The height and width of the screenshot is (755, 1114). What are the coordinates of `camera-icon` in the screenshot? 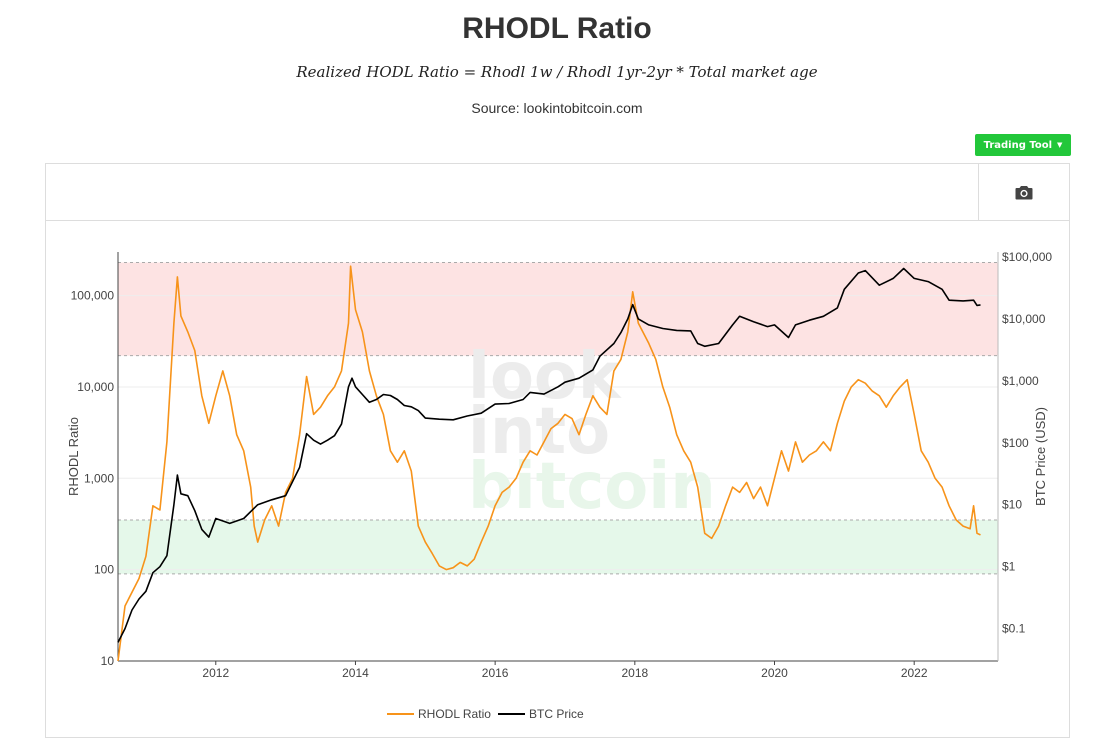 It's located at (1024, 192).